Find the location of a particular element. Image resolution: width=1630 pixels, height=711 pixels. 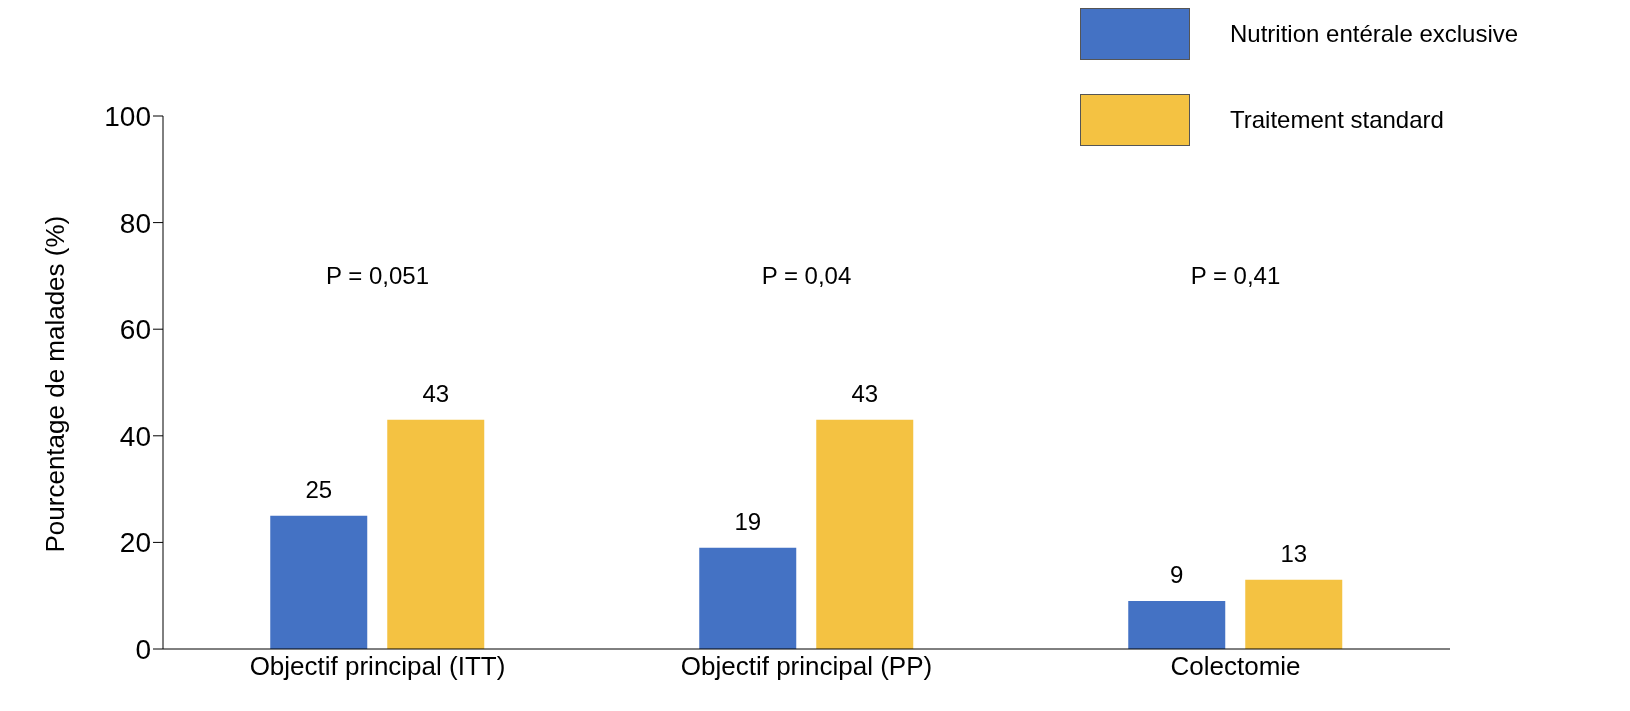

legend-label: Traitement standard is located at coordinates (1337, 120).